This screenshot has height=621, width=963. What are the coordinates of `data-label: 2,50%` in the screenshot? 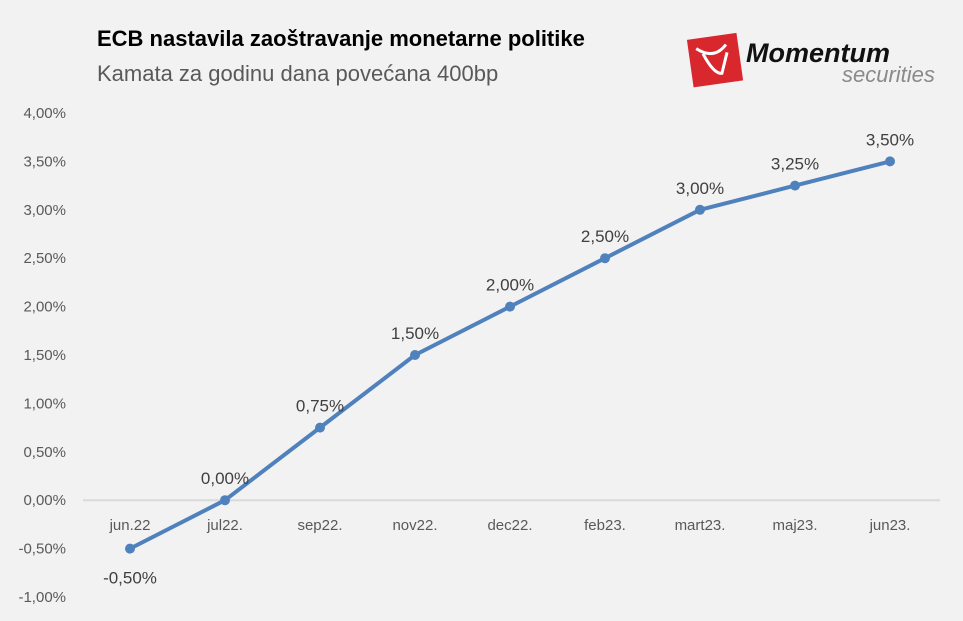 It's located at (605, 236).